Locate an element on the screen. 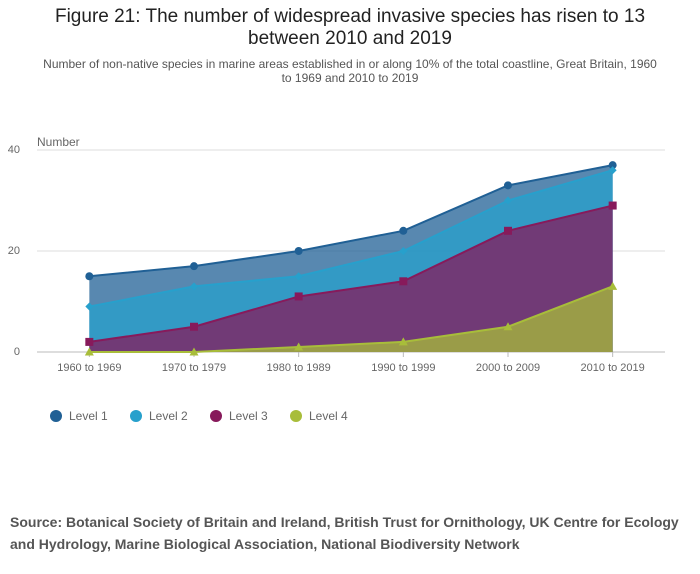  area is located at coordinates (351, 319).